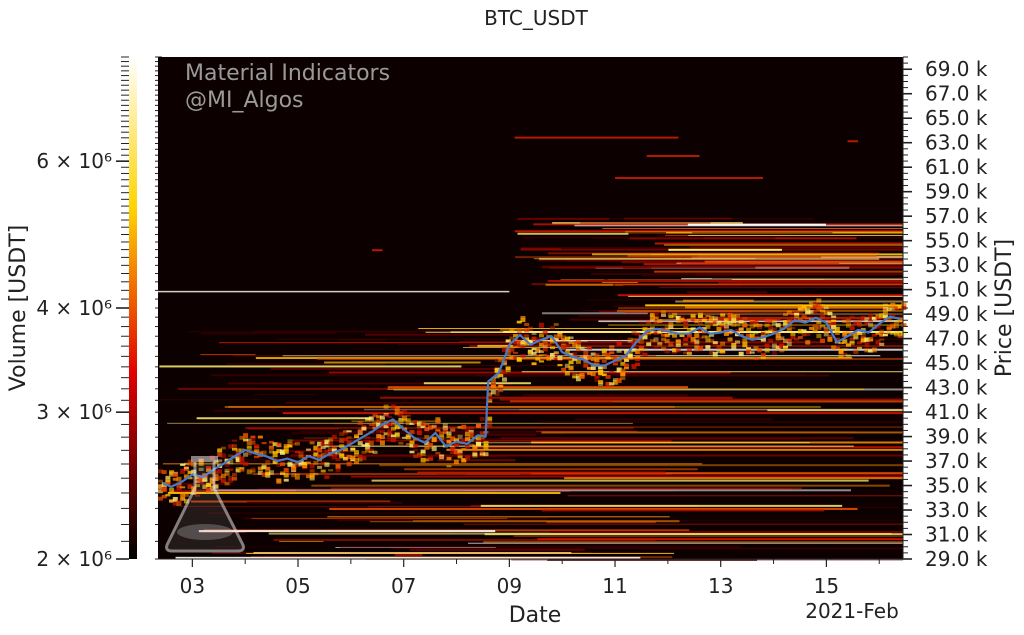 This screenshot has width=1024, height=635. Describe the element at coordinates (74, 412) in the screenshot. I see `colorbar-tick-label: 3 × 10⁶` at that location.